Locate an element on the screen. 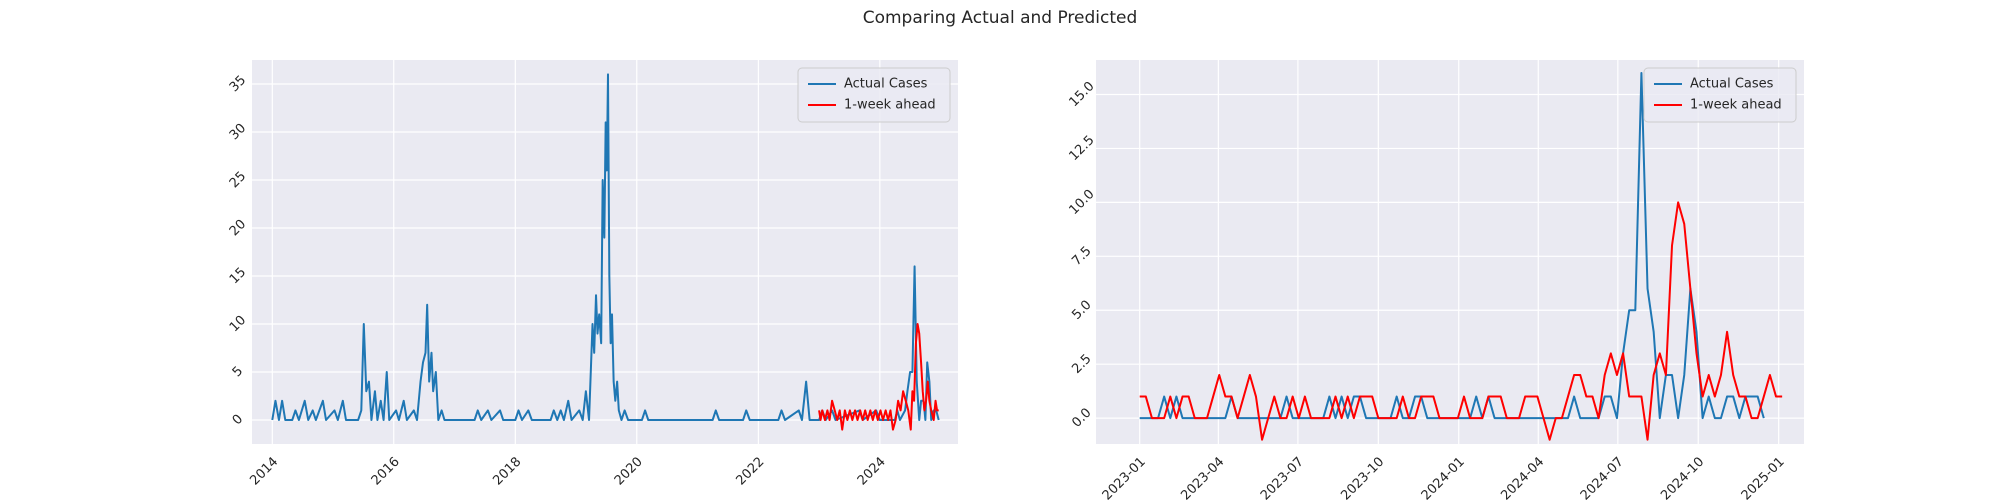  x-tick-label: 2016 is located at coordinates (386, 471).